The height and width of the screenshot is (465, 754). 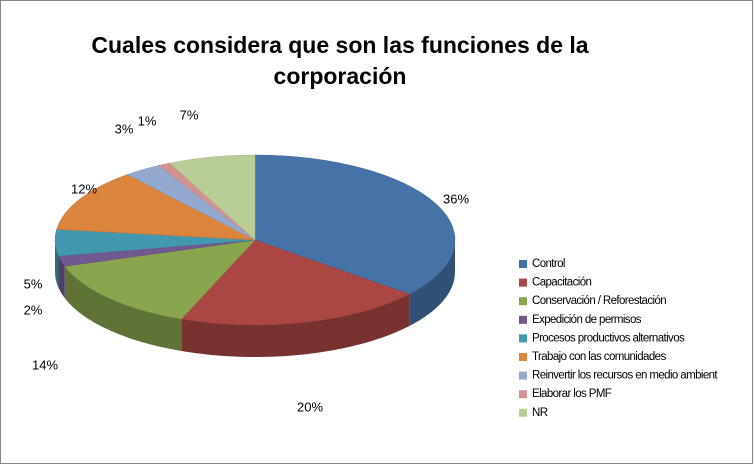 What do you see at coordinates (548, 264) in the screenshot?
I see `legend-label: Control` at bounding box center [548, 264].